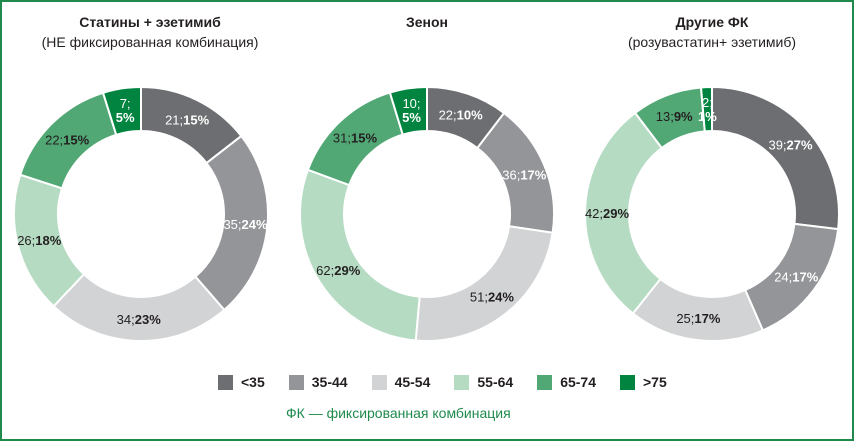  I want to click on chart-3-subtitle: (розувастатин+ эзетимиб), so click(712, 42).